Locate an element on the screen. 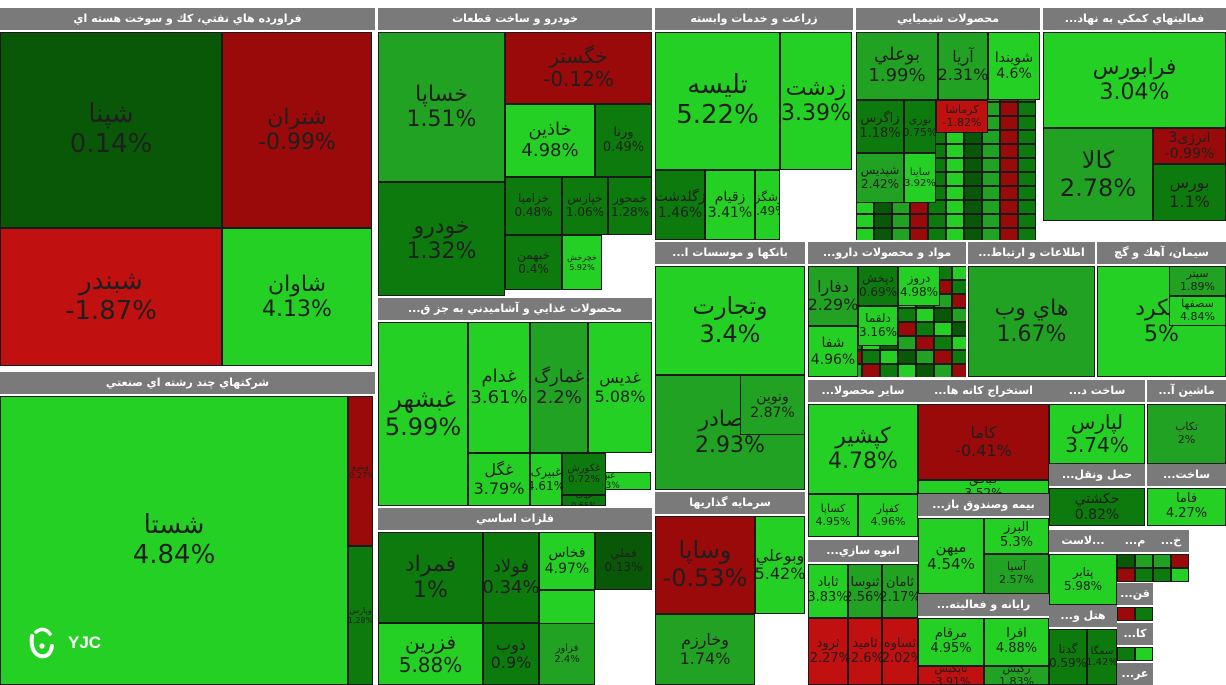 The height and width of the screenshot is (685, 1226). stock-tile: غبیرک4.61% is located at coordinates (546, 479).